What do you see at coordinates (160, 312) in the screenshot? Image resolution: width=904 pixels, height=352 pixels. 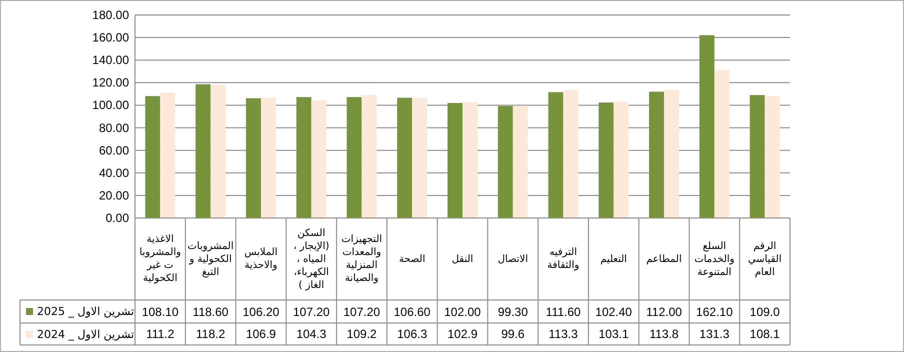 I see `data-label: 108.10` at bounding box center [160, 312].